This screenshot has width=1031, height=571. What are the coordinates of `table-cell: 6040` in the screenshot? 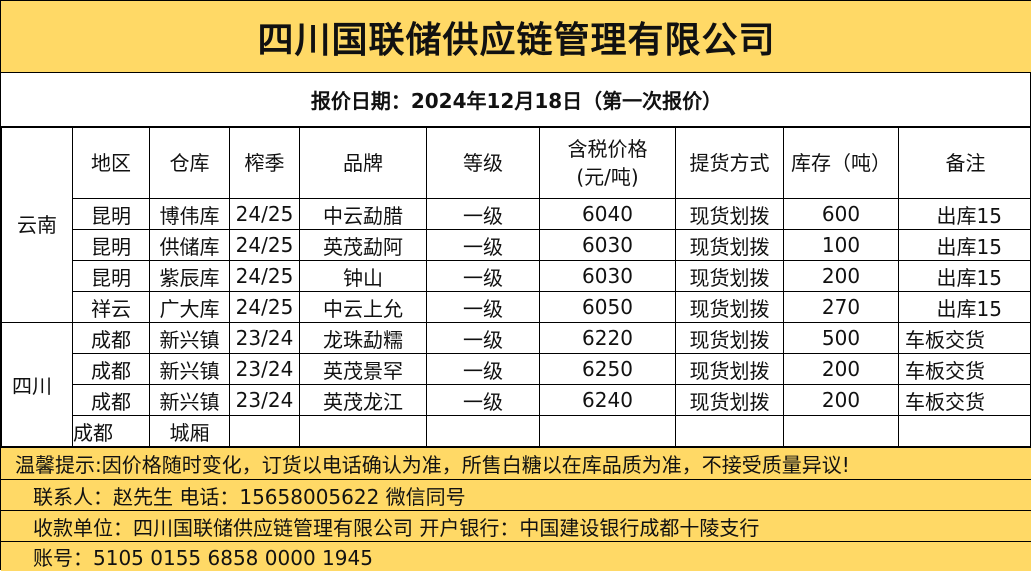 It's located at (608, 214).